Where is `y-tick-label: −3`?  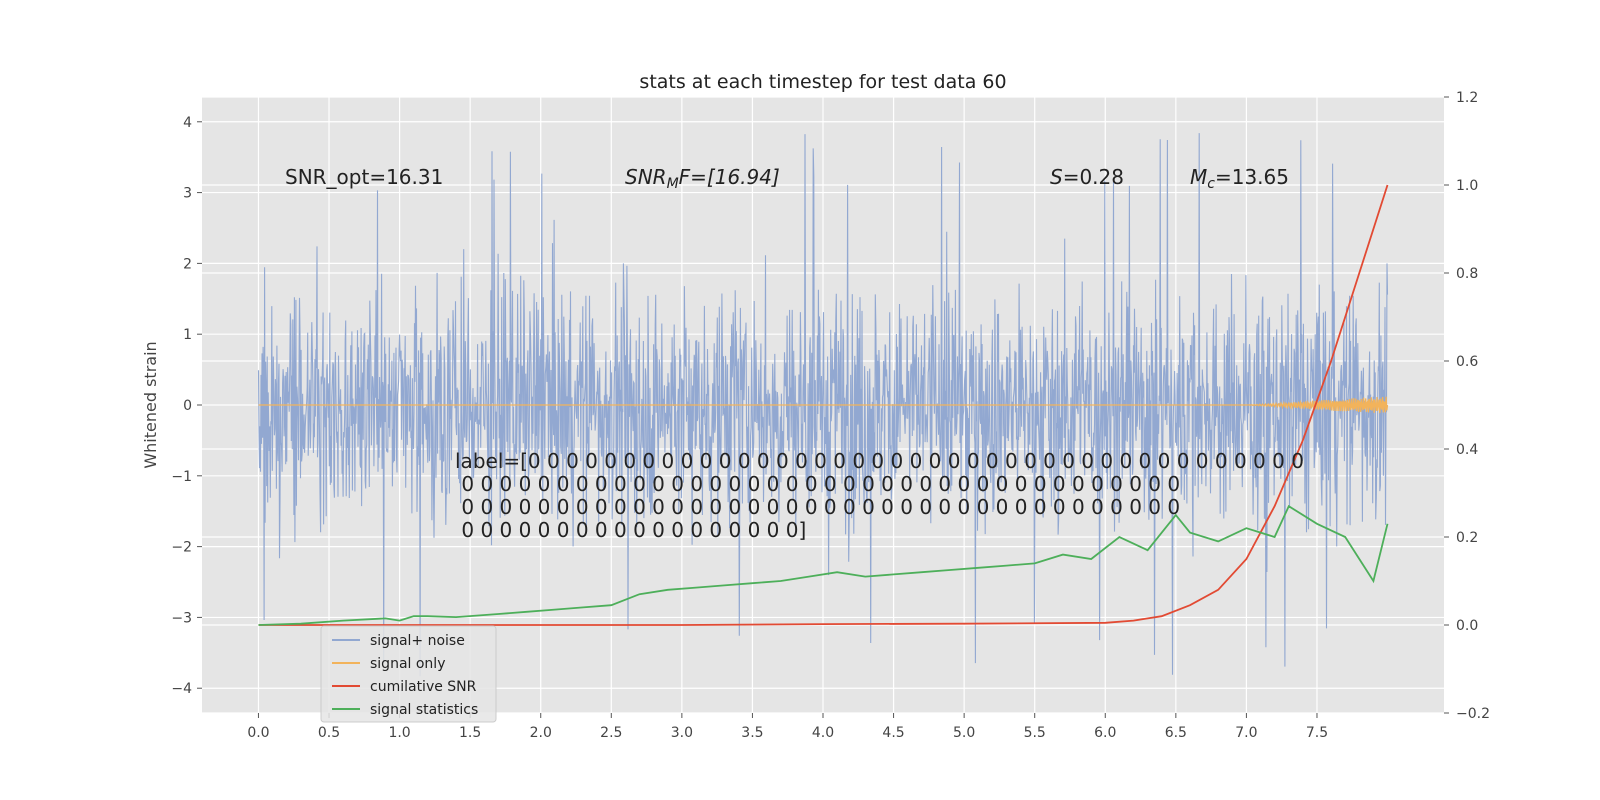
y-tick-label: −3 is located at coordinates (181, 618).